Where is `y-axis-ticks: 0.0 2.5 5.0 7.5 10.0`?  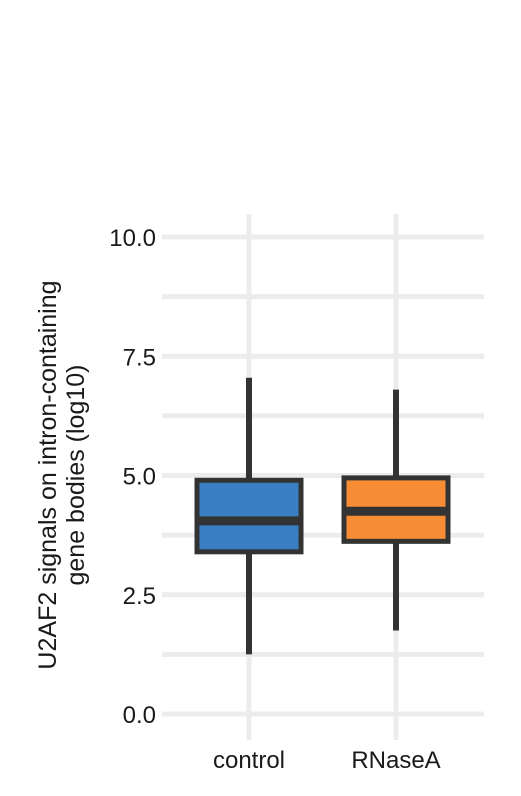 y-axis-ticks: 0.0 2.5 5.0 7.5 10.0 is located at coordinates (132, 477).